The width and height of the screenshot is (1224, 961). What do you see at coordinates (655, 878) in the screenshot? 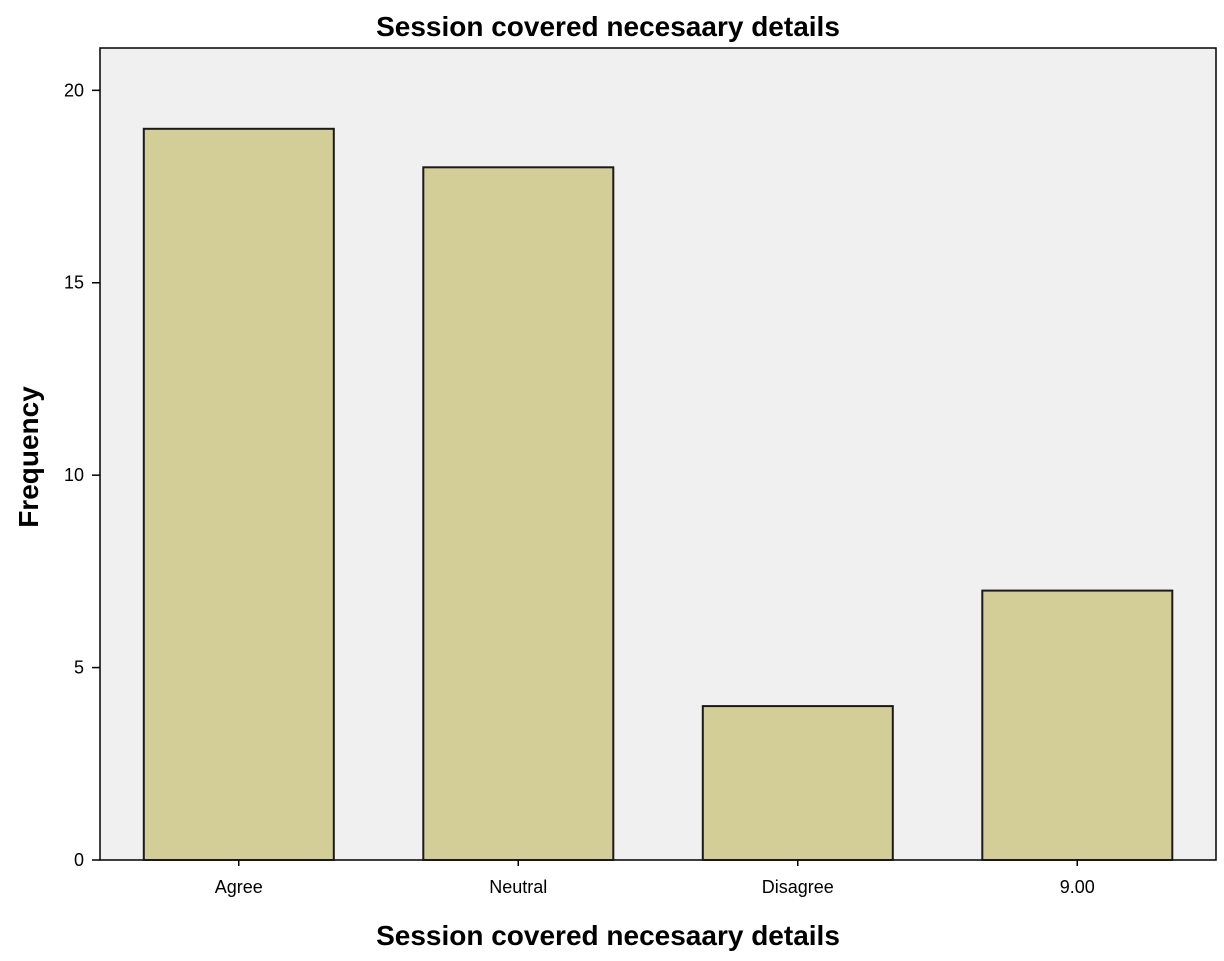
I see `x-axis: Agree Neutral Disagree 9.00` at bounding box center [655, 878].